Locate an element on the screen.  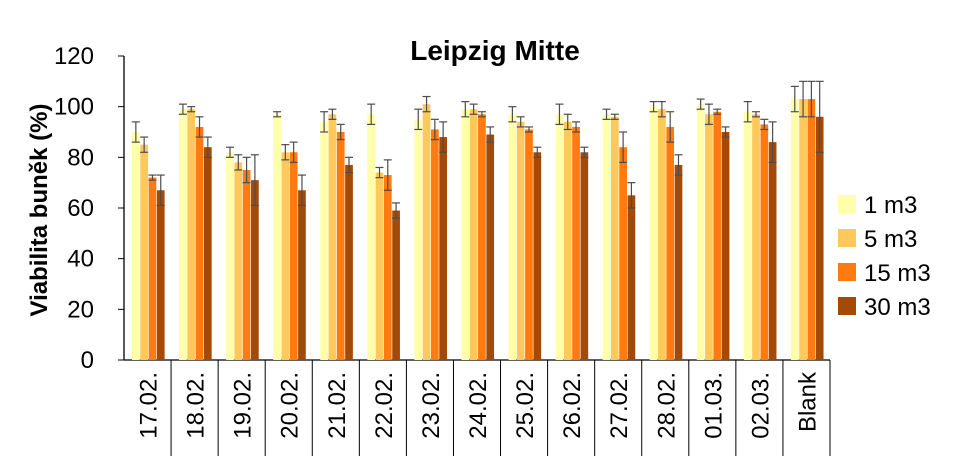
y-tick-label: 0 is located at coordinates (87, 360).